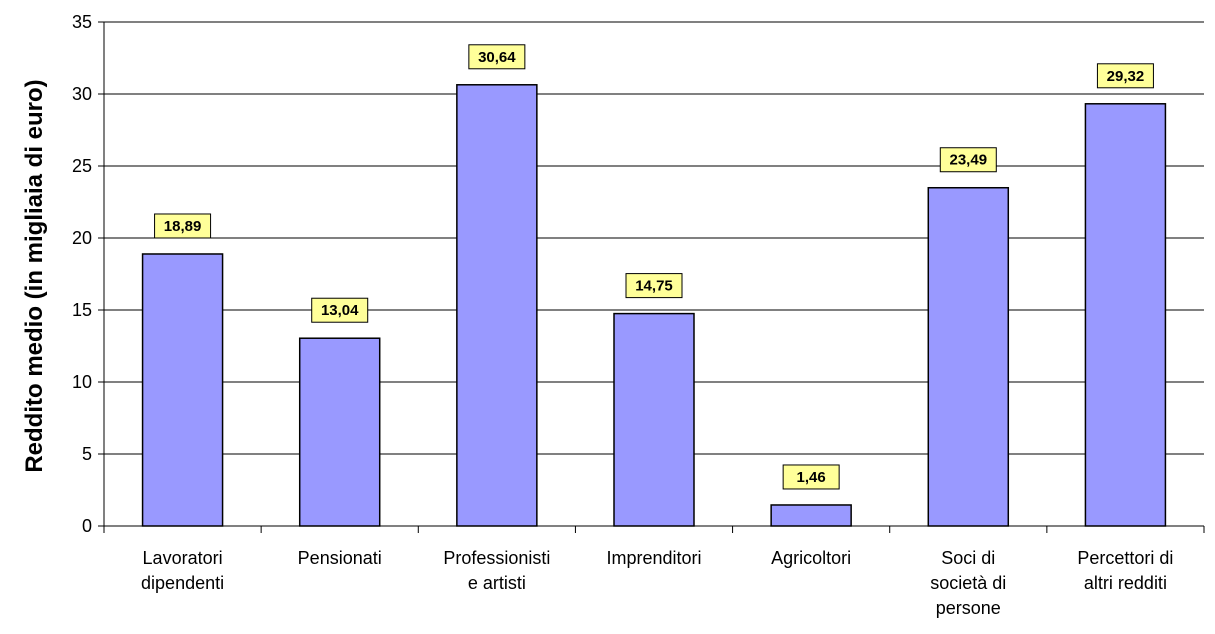 Image resolution: width=1215 pixels, height=634 pixels. I want to click on x-tick-label-line: dipendenti, so click(182, 583).